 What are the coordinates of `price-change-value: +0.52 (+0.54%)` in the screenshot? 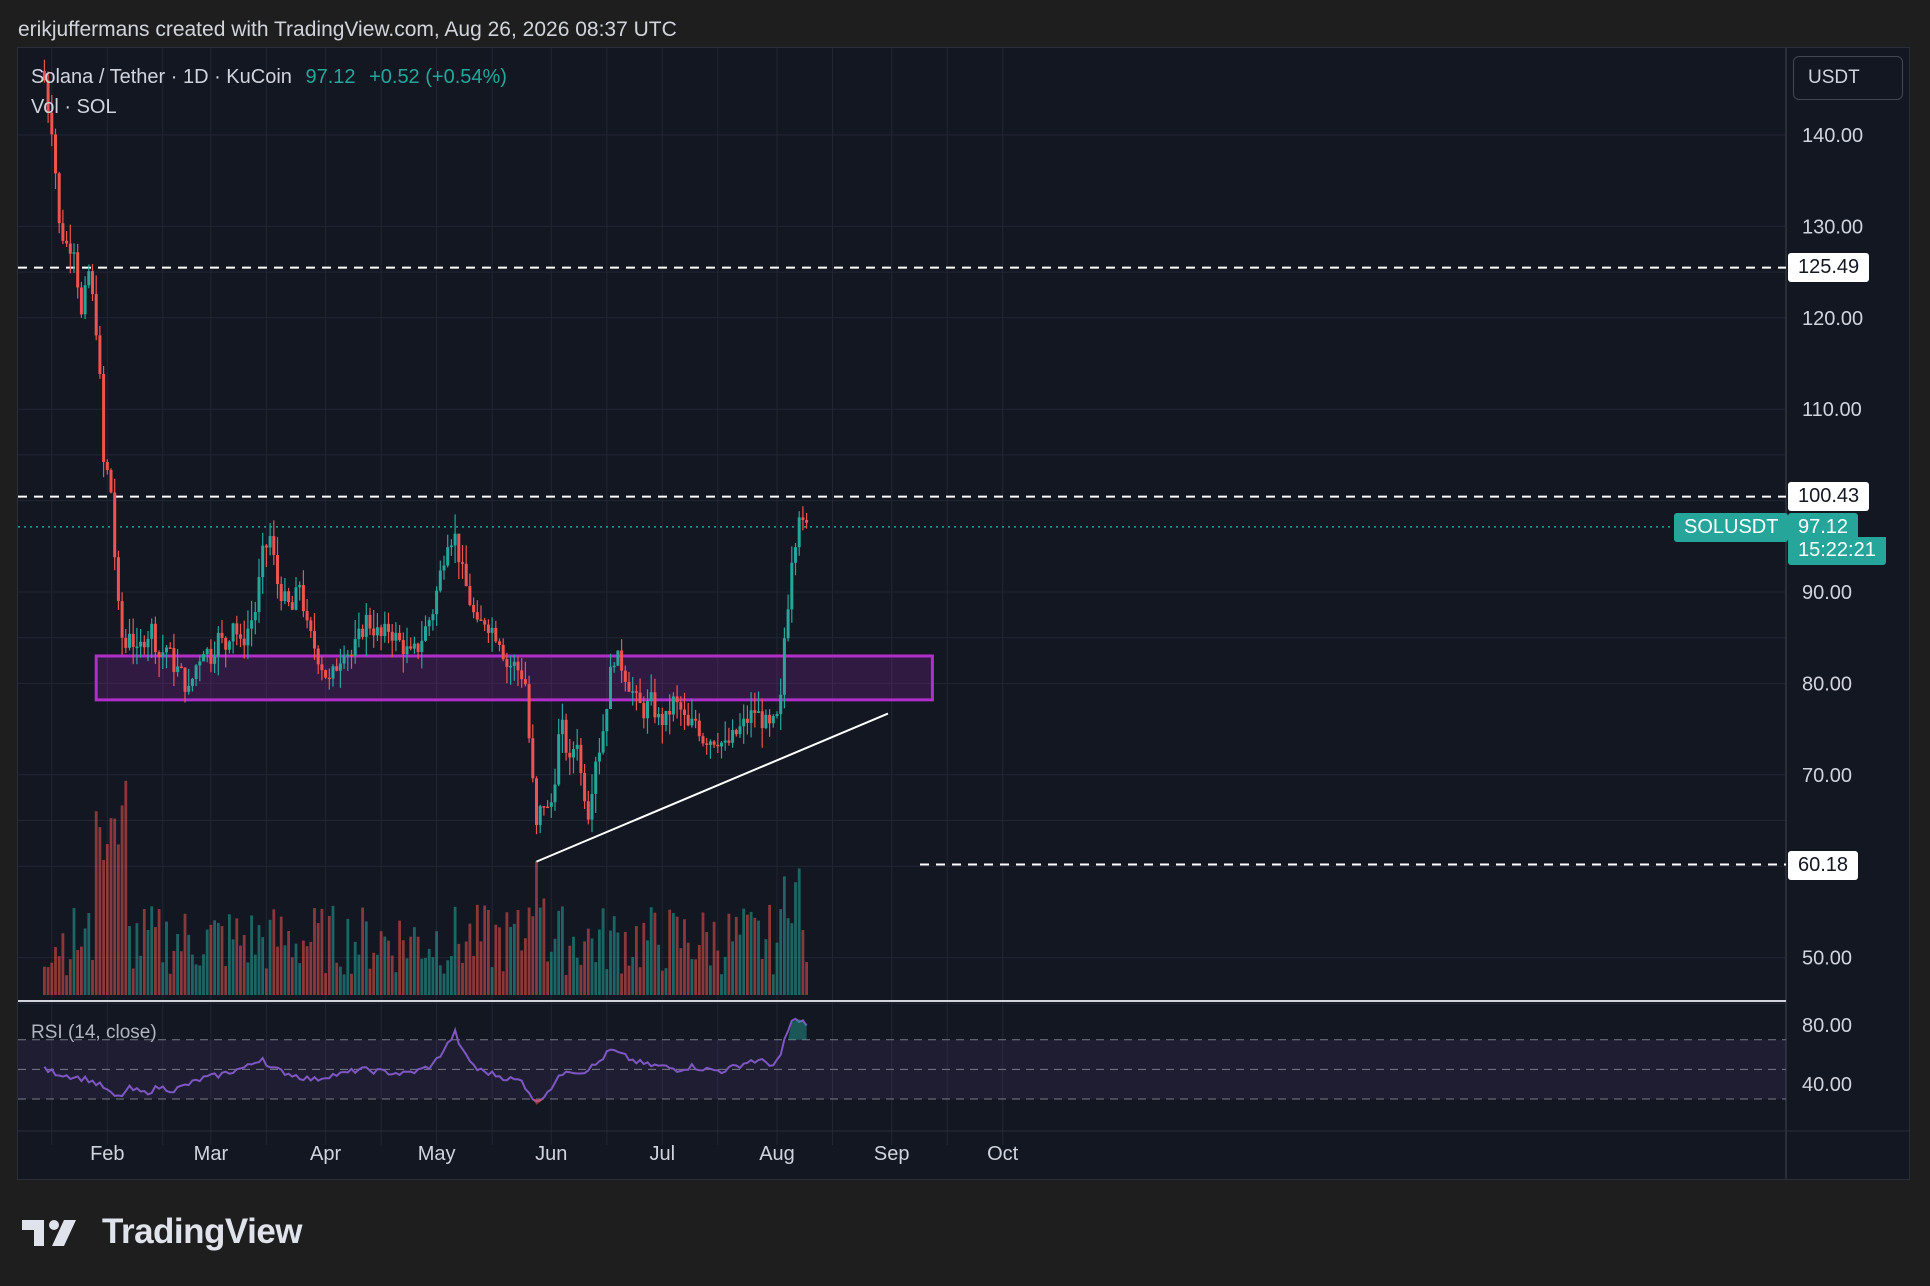 It's located at (438, 77).